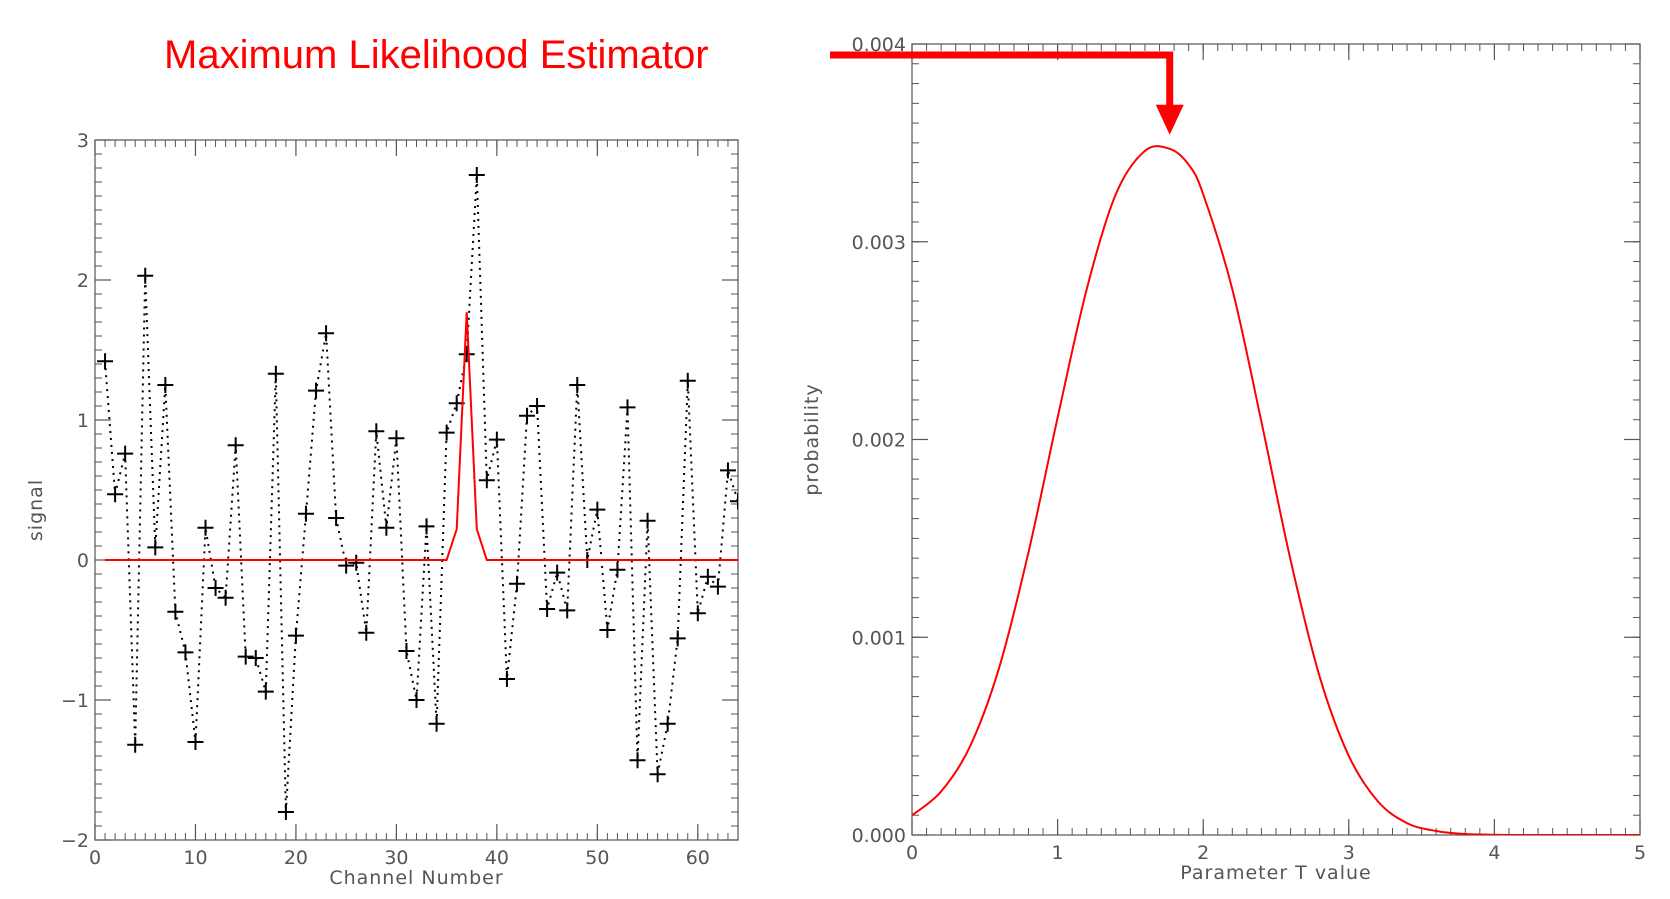  What do you see at coordinates (597, 858) in the screenshot?
I see `x-tick-label: 50` at bounding box center [597, 858].